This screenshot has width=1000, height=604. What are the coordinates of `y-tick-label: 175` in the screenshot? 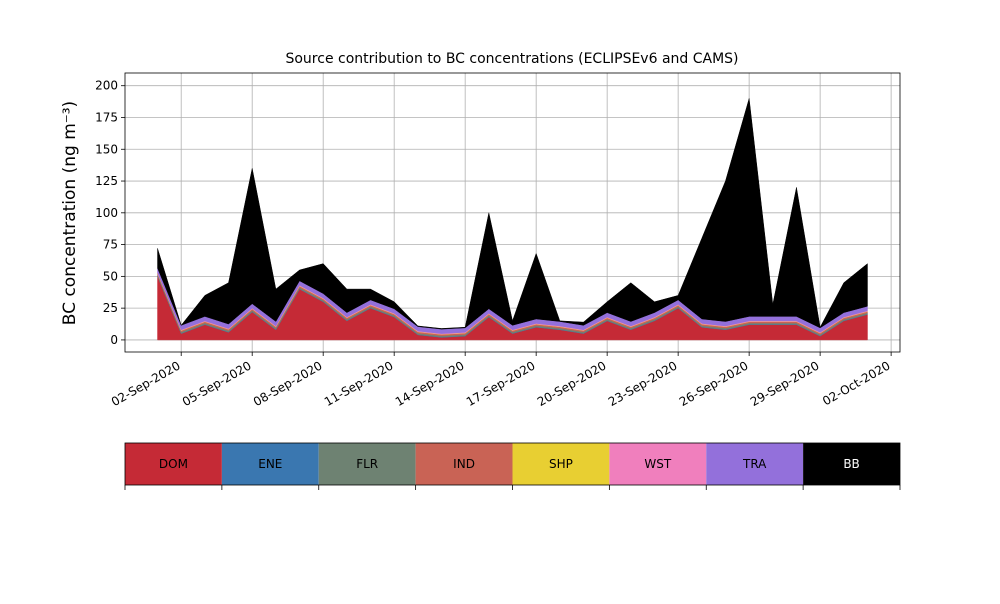 It's located at (106, 117).